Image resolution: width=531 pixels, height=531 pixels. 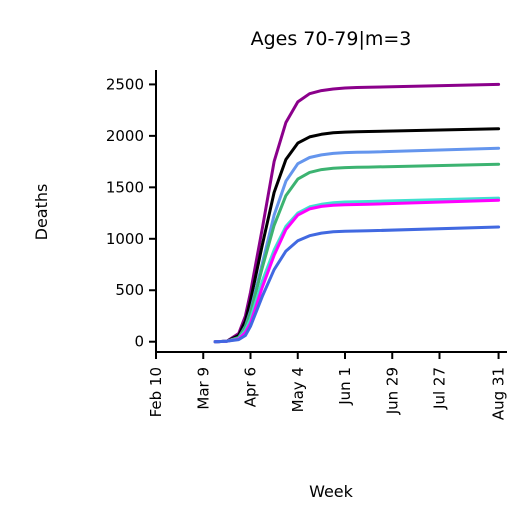 I want to click on x-tick-label: Jul 27, so click(x=440, y=388).